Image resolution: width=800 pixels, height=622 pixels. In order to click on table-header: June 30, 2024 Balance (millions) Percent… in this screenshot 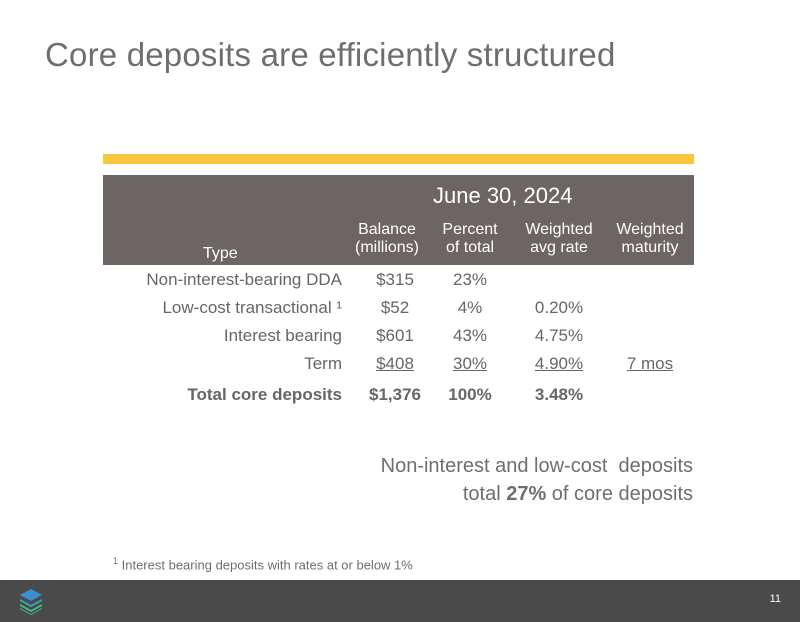, I will do `click(398, 220)`.